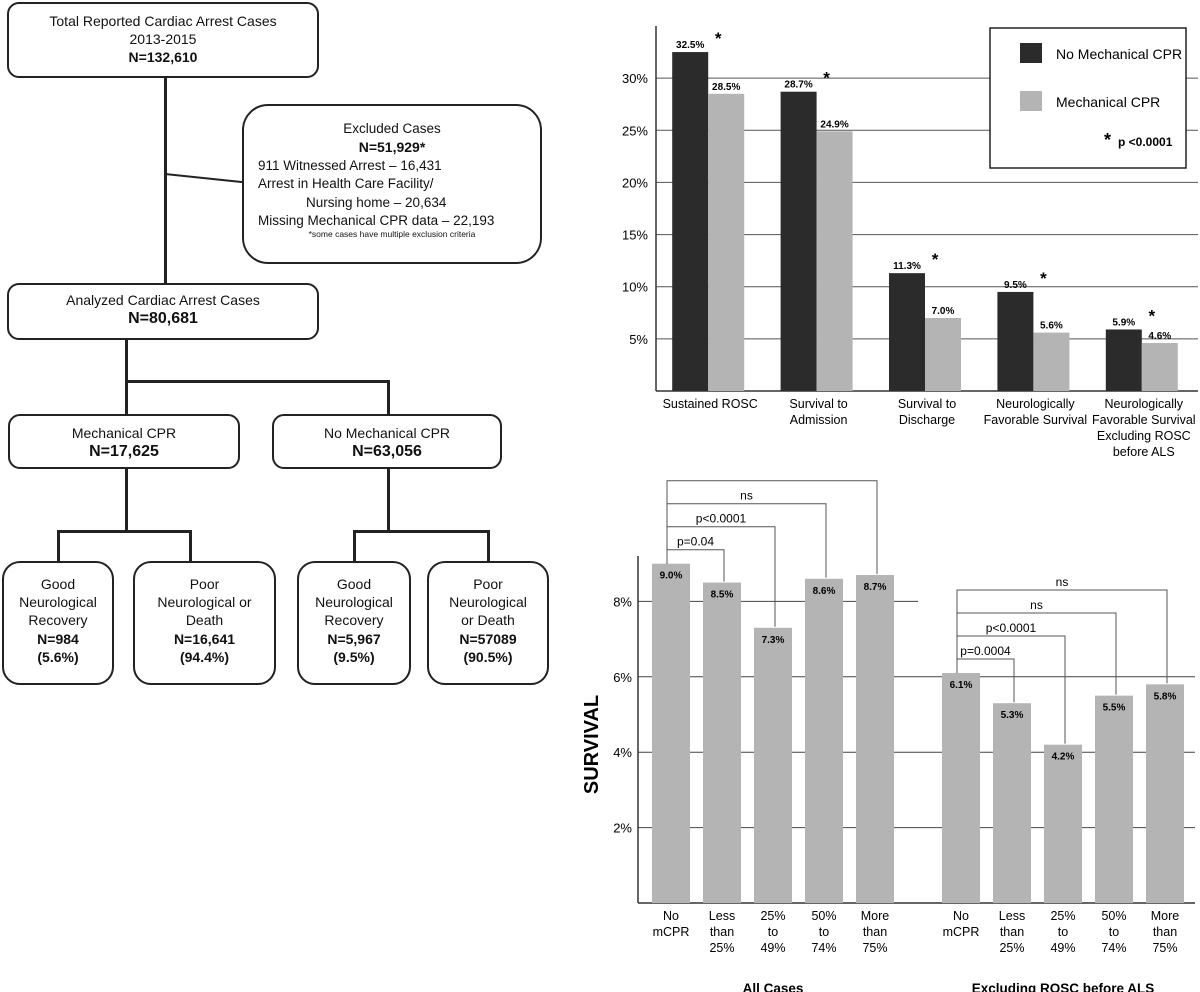 The image size is (1200, 992). What do you see at coordinates (726, 87) in the screenshot?
I see `data-label: 28.5%` at bounding box center [726, 87].